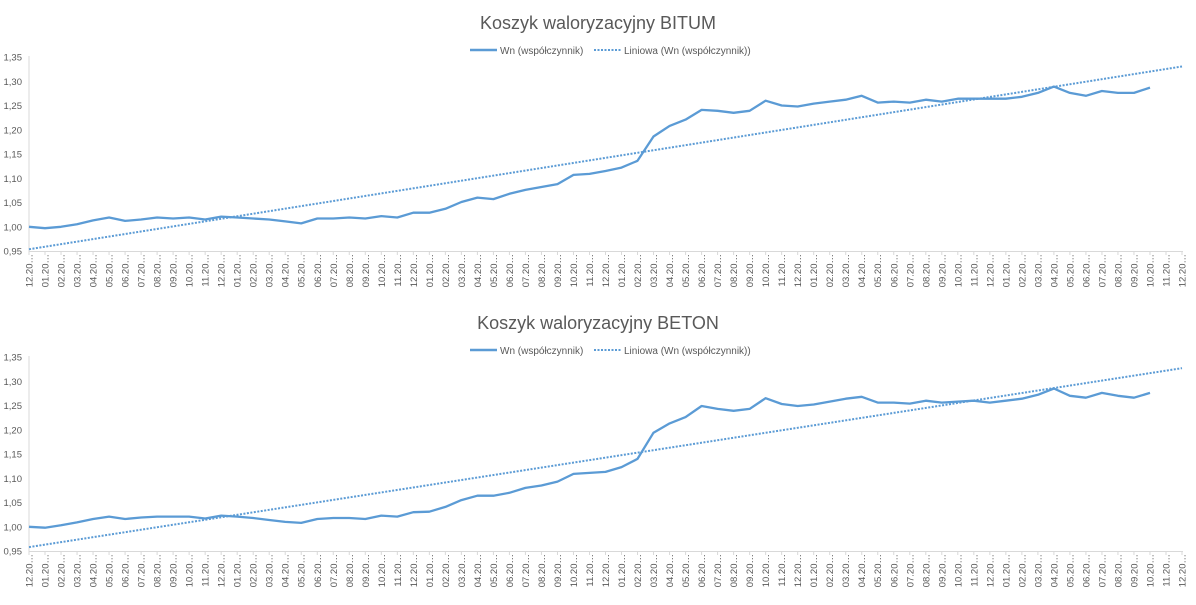 Image resolution: width=1196 pixels, height=605 pixels. What do you see at coordinates (541, 351) in the screenshot?
I see `legend-label-series: Wn (współczynnik)` at bounding box center [541, 351].